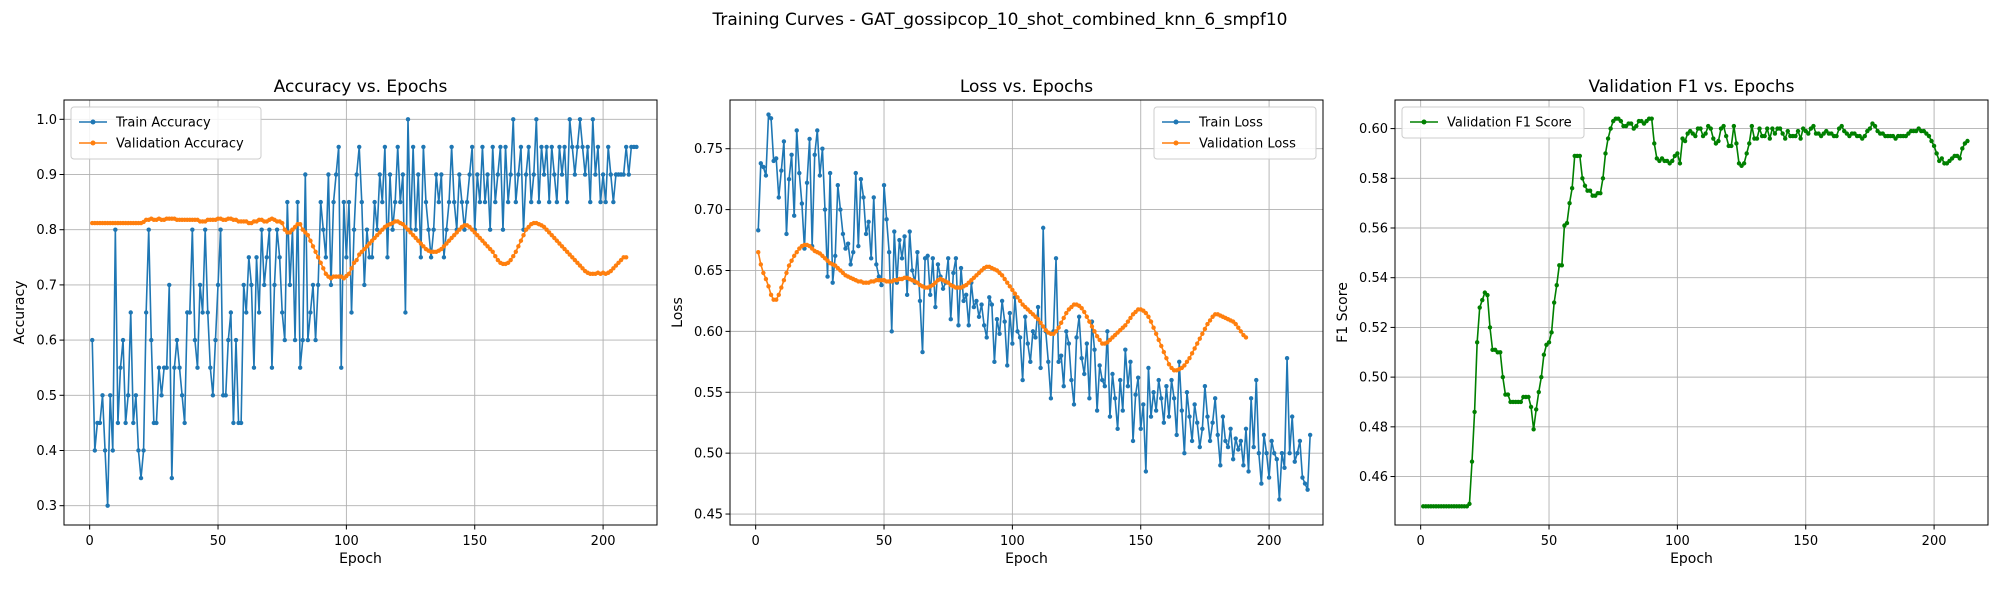  What do you see at coordinates (1269, 541) in the screenshot?
I see `x-tick-label: 200` at bounding box center [1269, 541].